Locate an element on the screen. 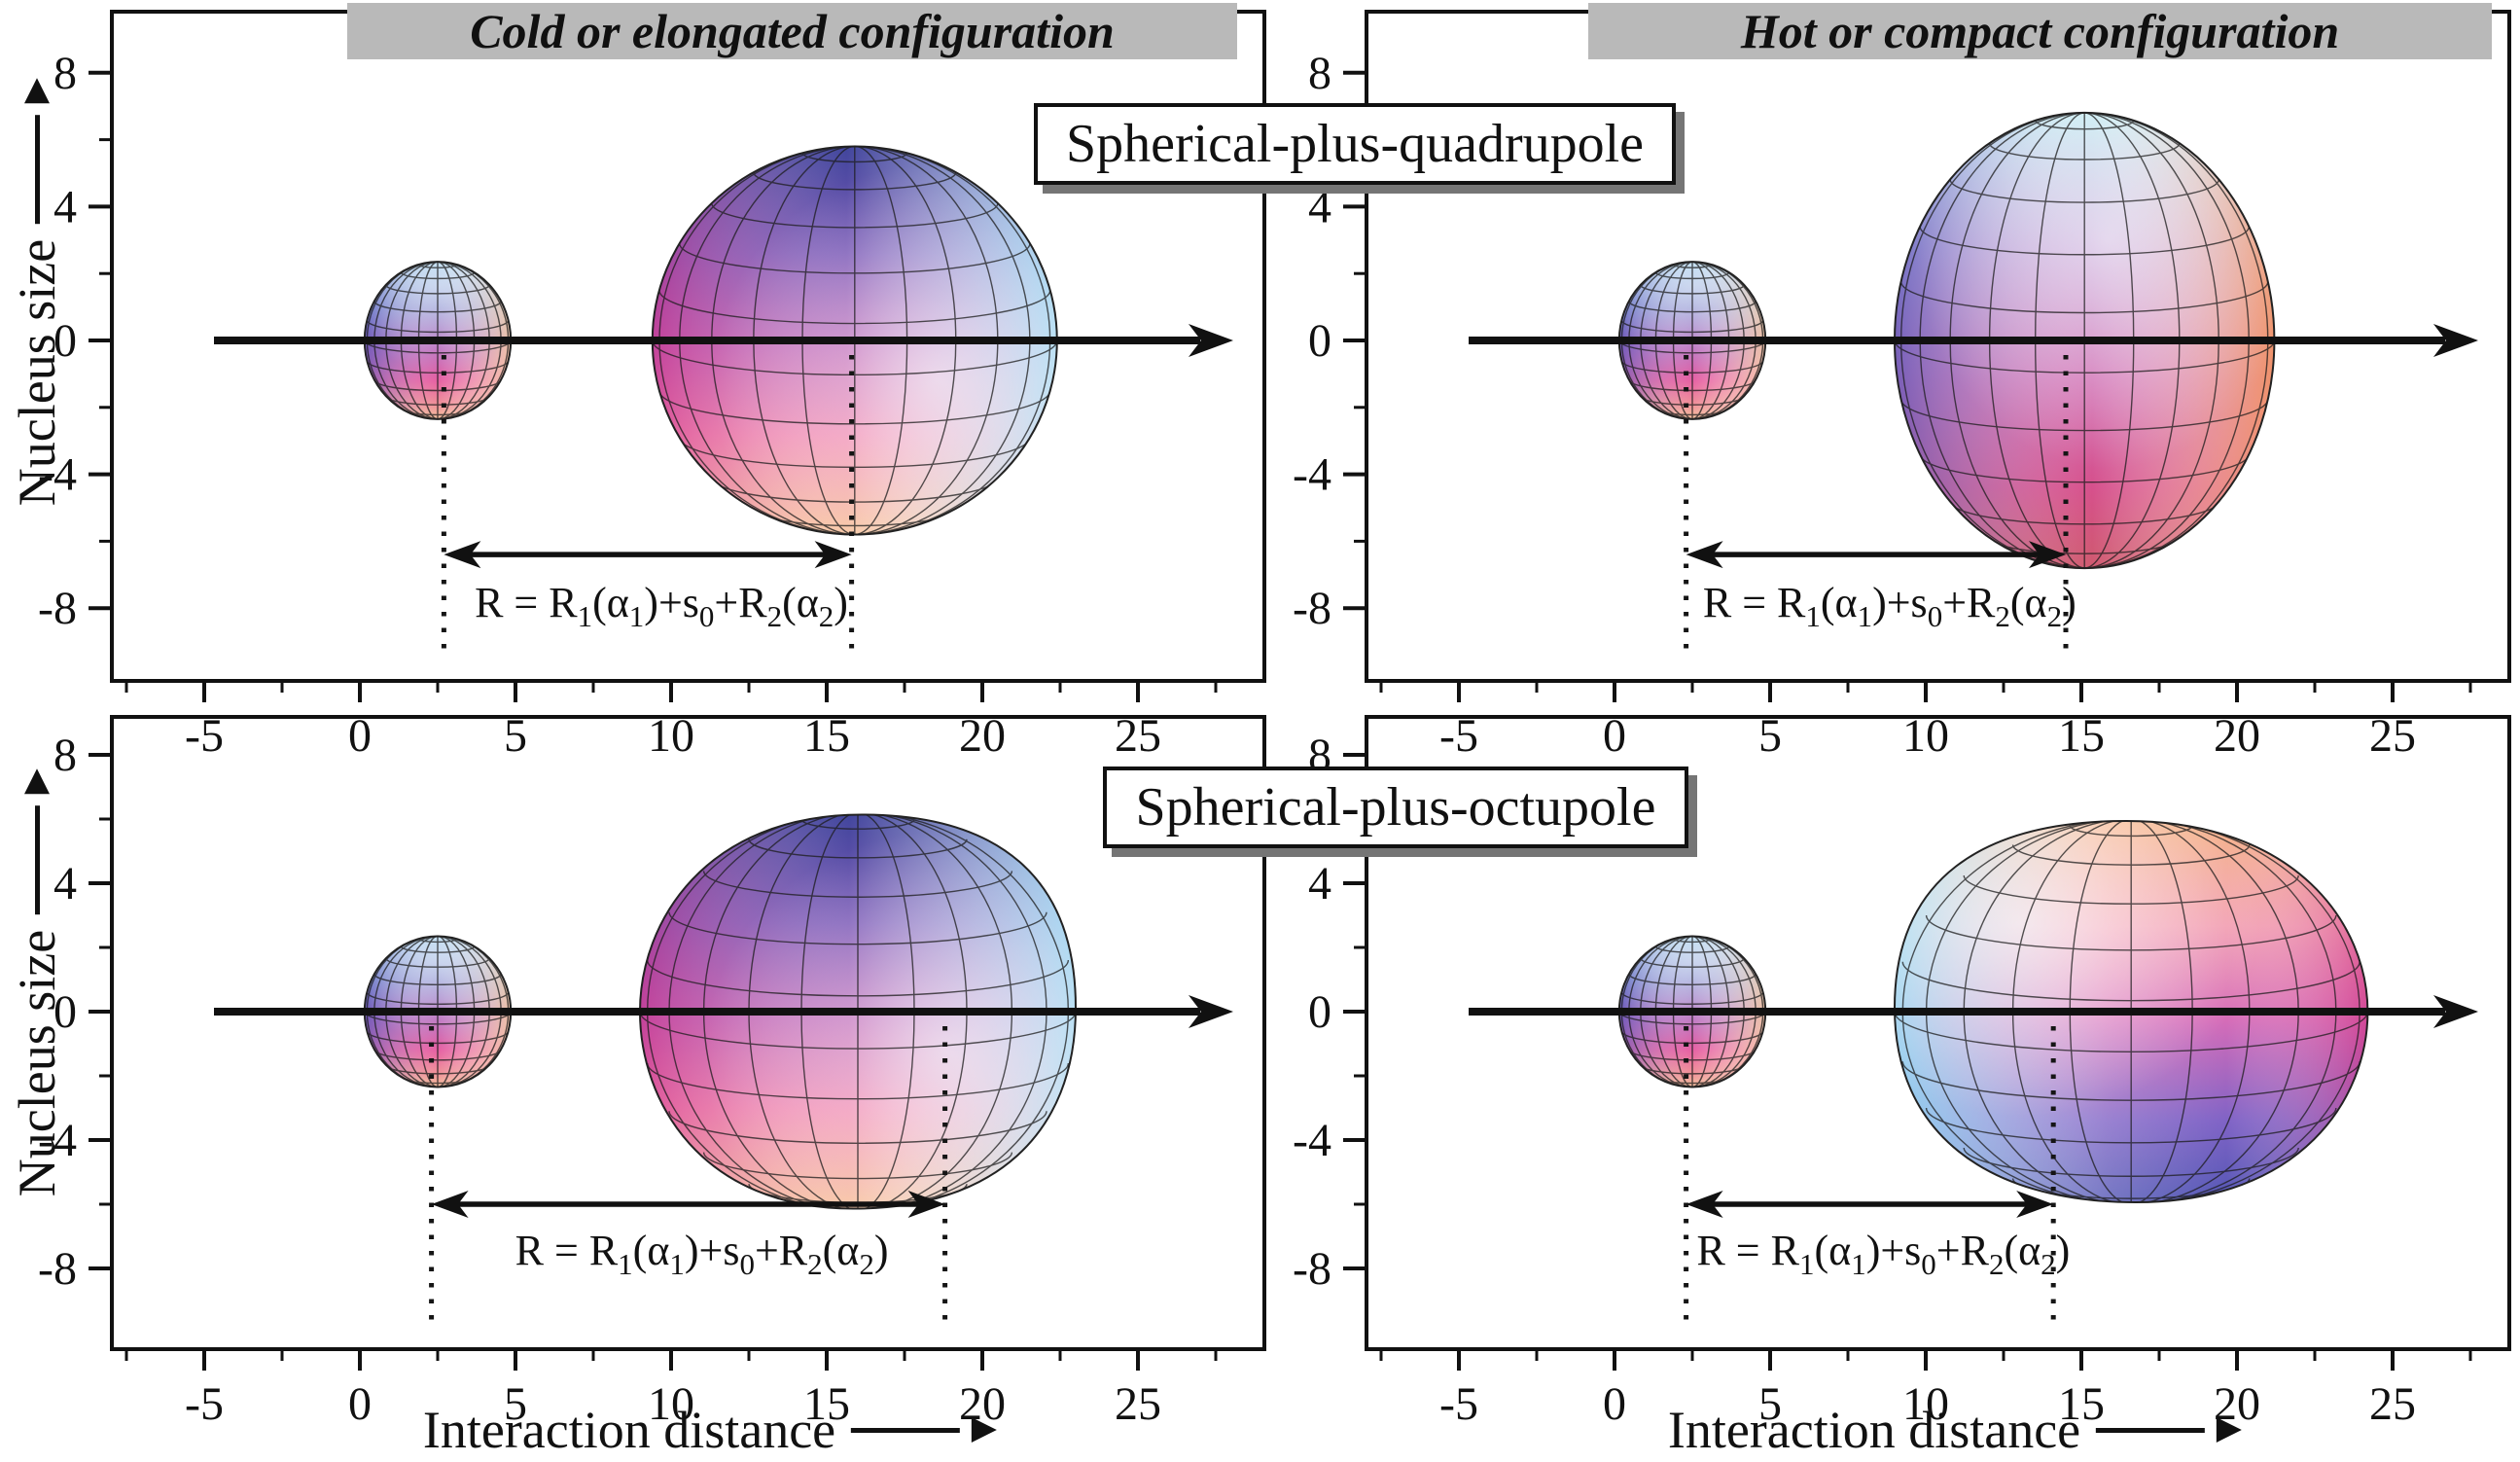 This screenshot has height=1462, width=2520. target-nucleus-outline is located at coordinates (858, 1011).